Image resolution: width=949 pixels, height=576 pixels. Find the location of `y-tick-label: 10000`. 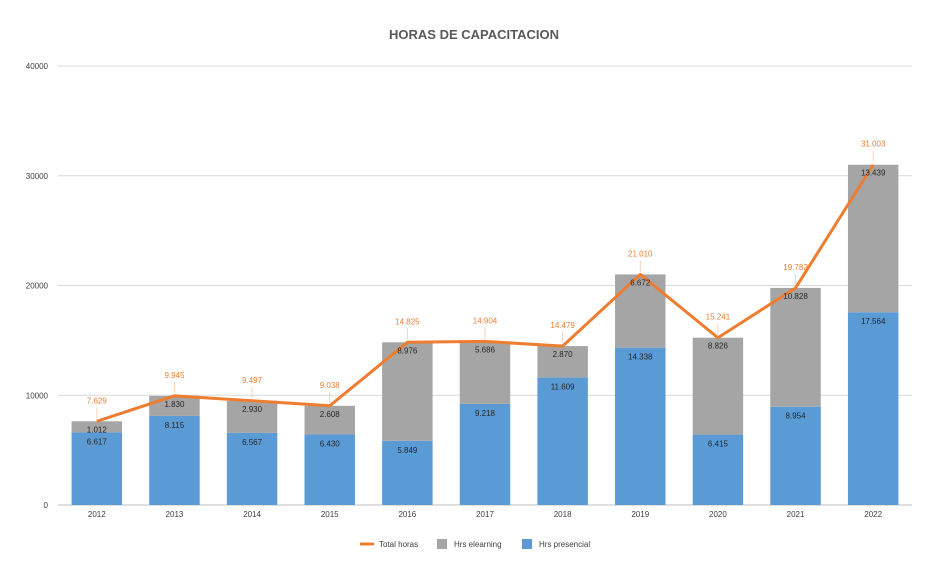

y-tick-label: 10000 is located at coordinates (37, 395).